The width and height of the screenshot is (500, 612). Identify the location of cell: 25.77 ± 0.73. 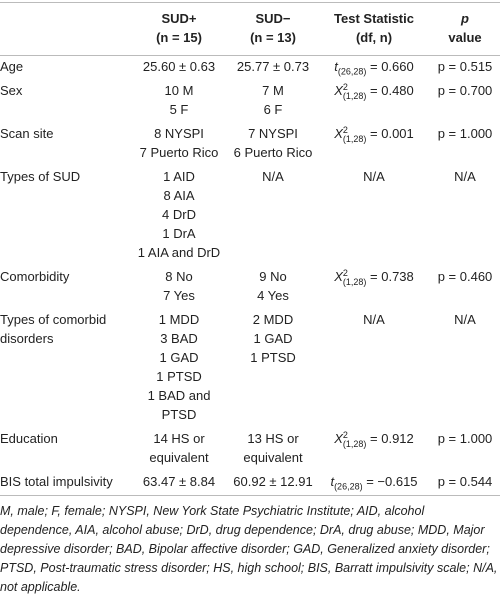
(273, 68).